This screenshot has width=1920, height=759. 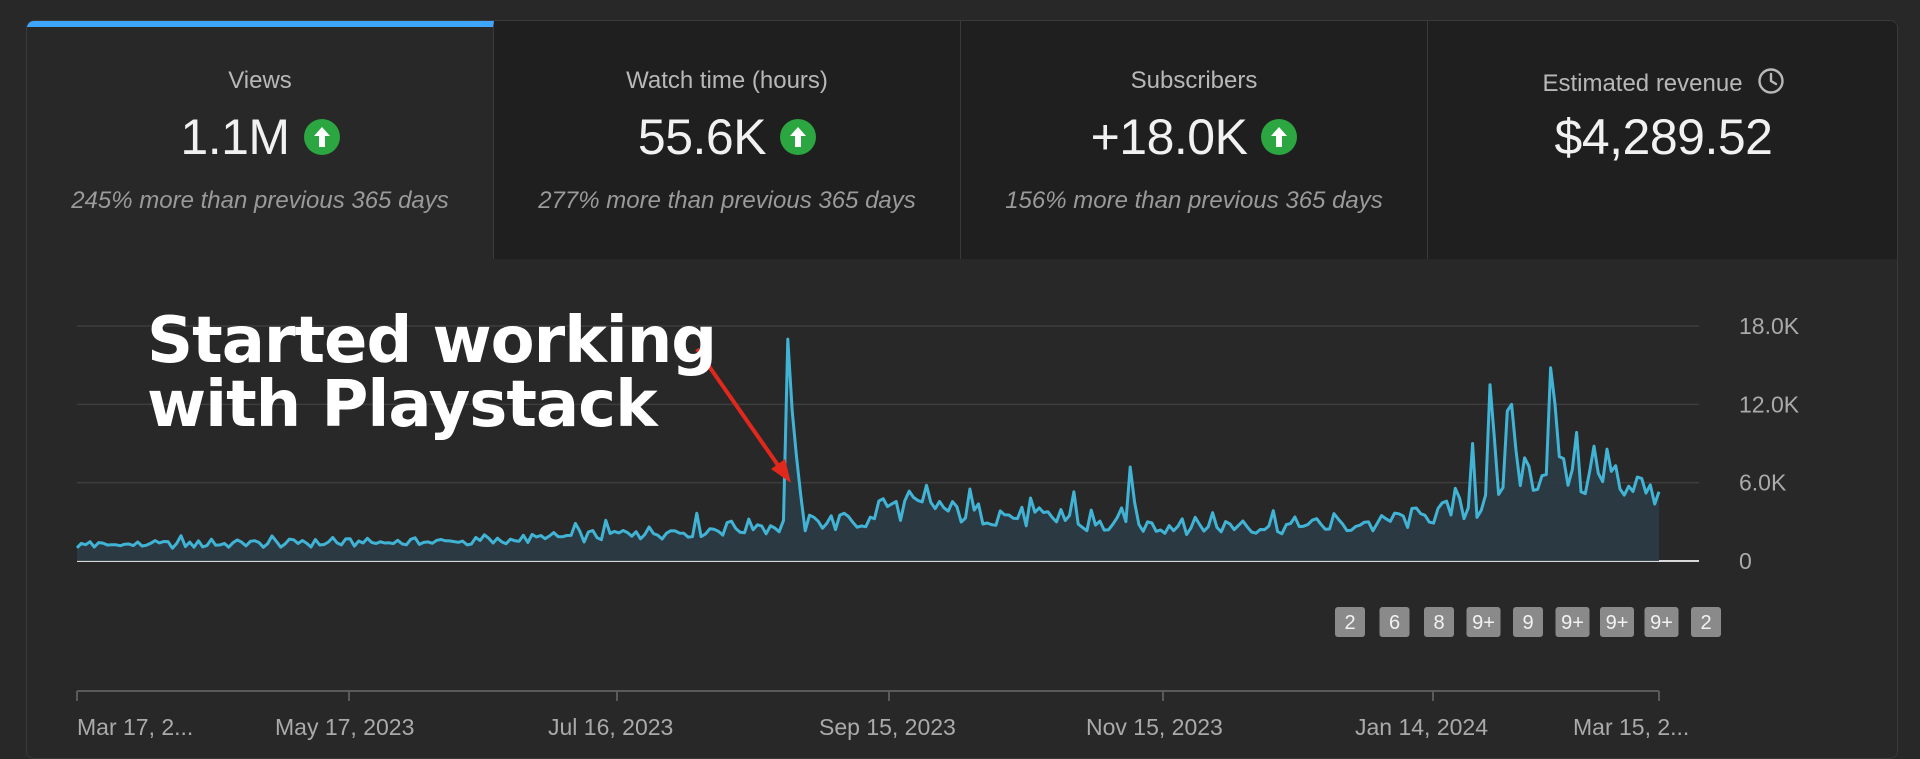 What do you see at coordinates (235, 137) in the screenshot?
I see `metric-value: 1.1M` at bounding box center [235, 137].